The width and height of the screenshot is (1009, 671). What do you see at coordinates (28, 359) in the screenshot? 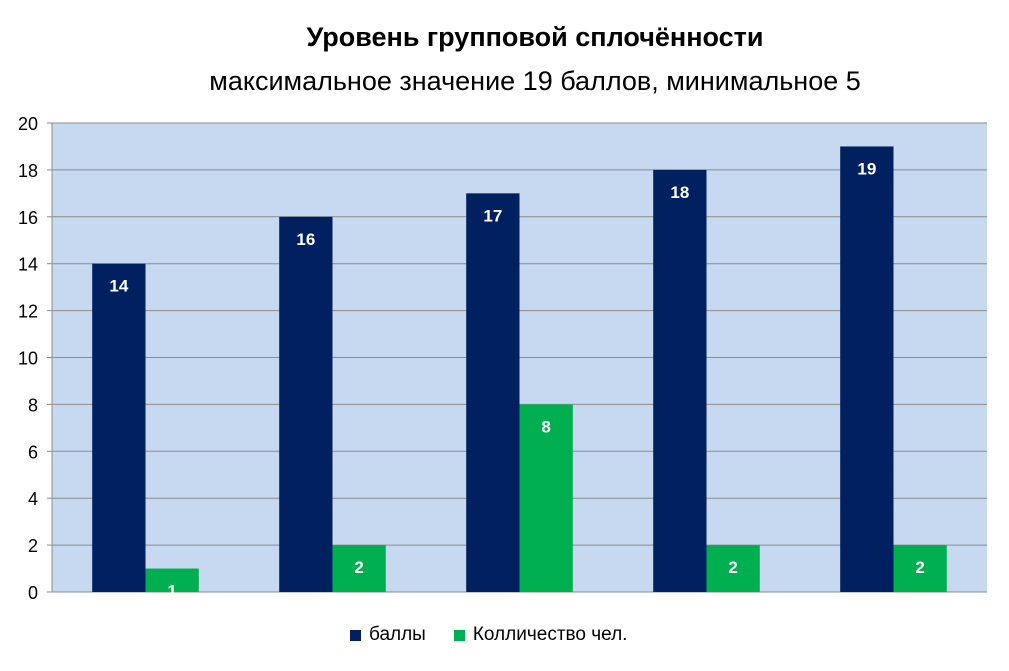
I see `y-tick-label: 10` at bounding box center [28, 359].